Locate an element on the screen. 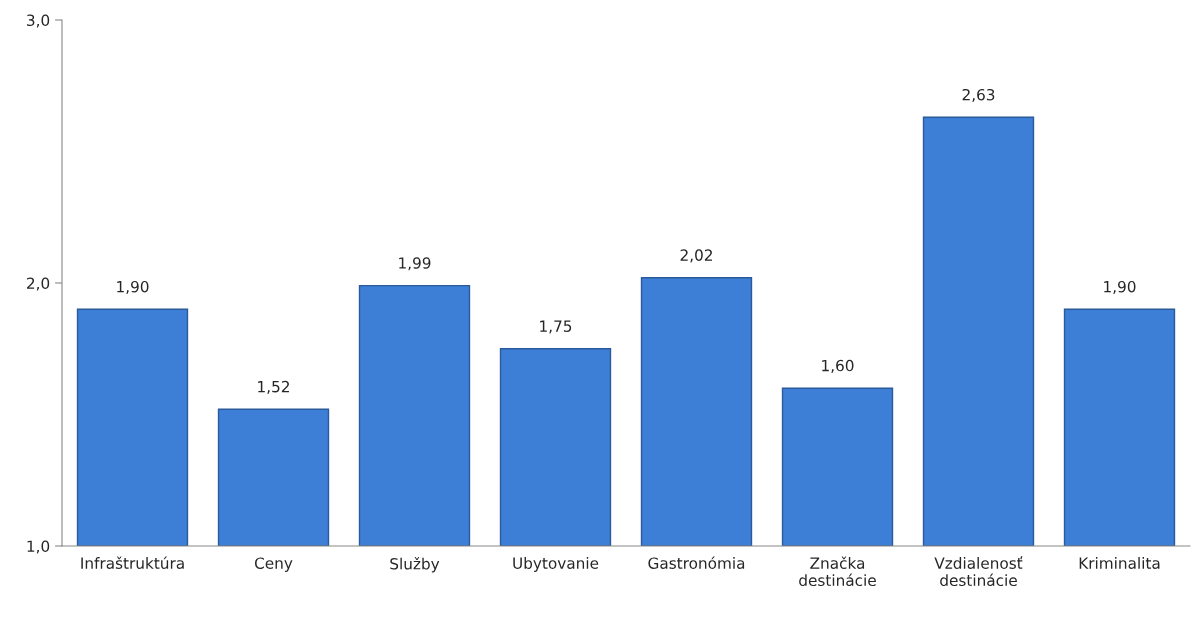  x-tick-label: Infraštruktúra is located at coordinates (132, 562).